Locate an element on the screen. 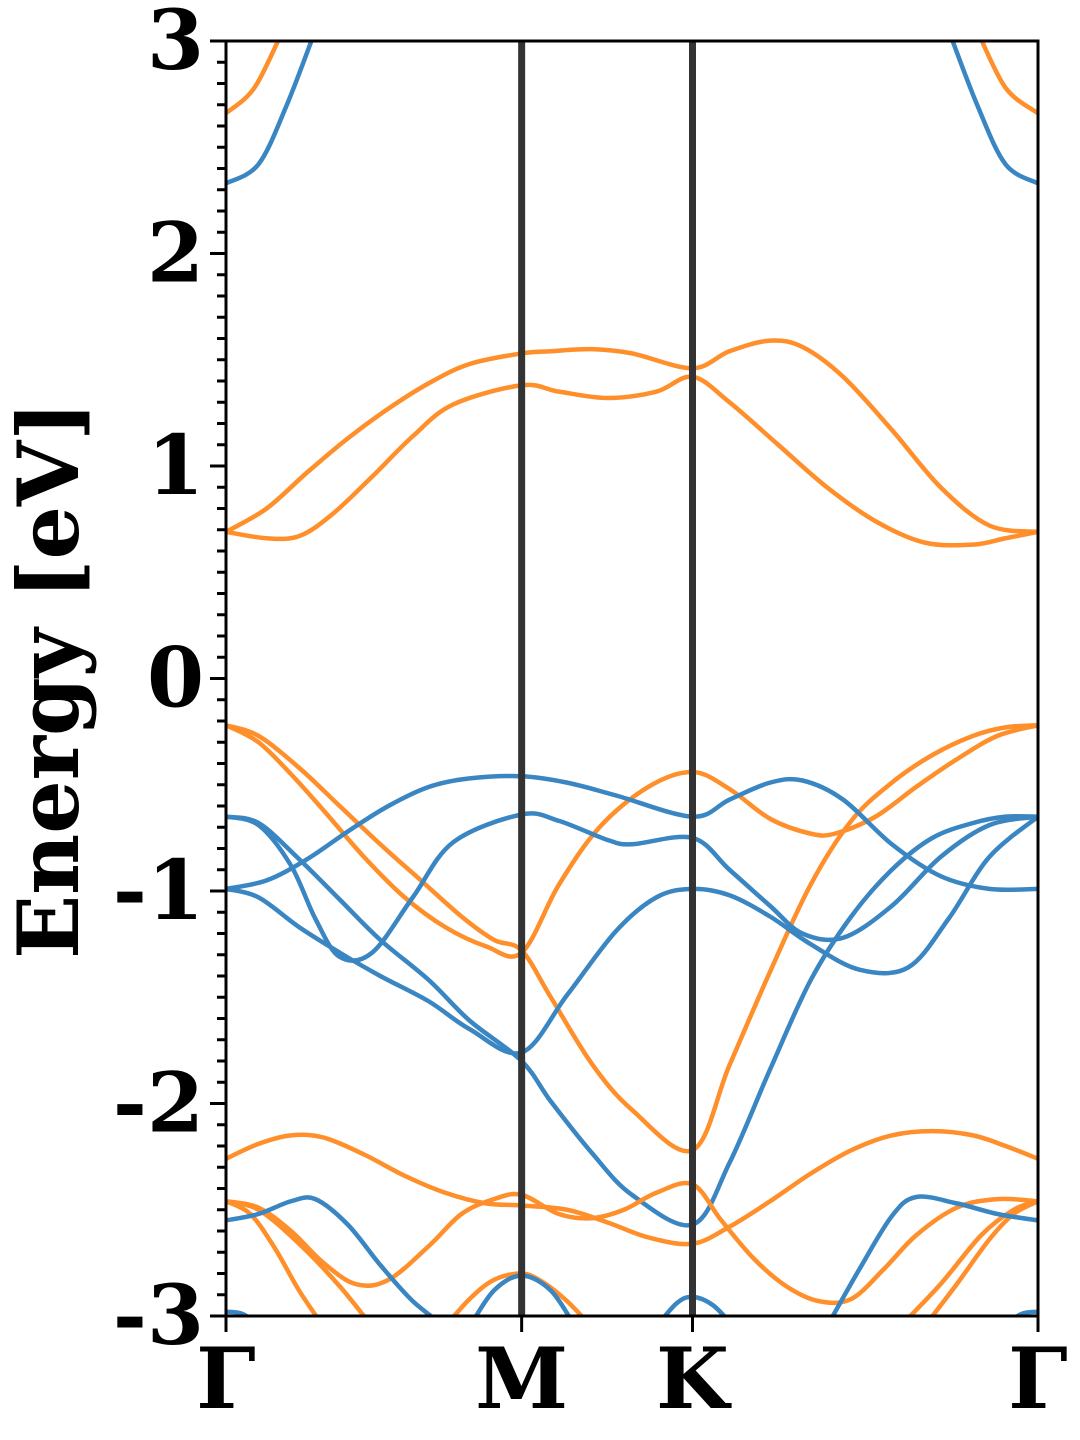 Image resolution: width=1080 pixels, height=1440 pixels. y-tick-label: 1 is located at coordinates (175, 466).